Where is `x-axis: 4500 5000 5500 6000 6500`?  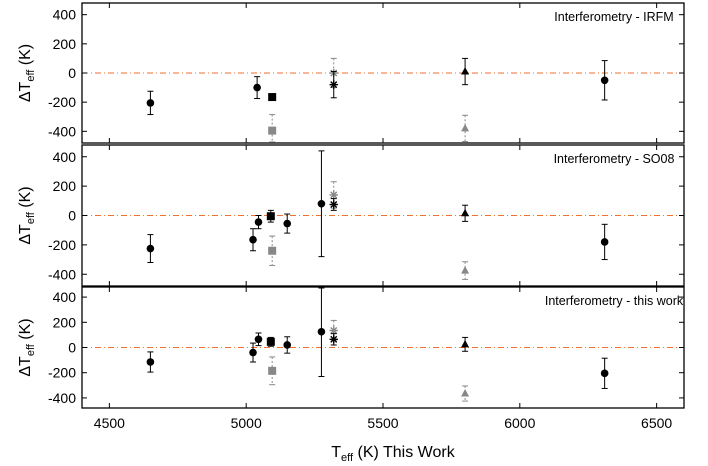 x-axis: 4500 5000 5500 6000 6500 is located at coordinates (383, 423).